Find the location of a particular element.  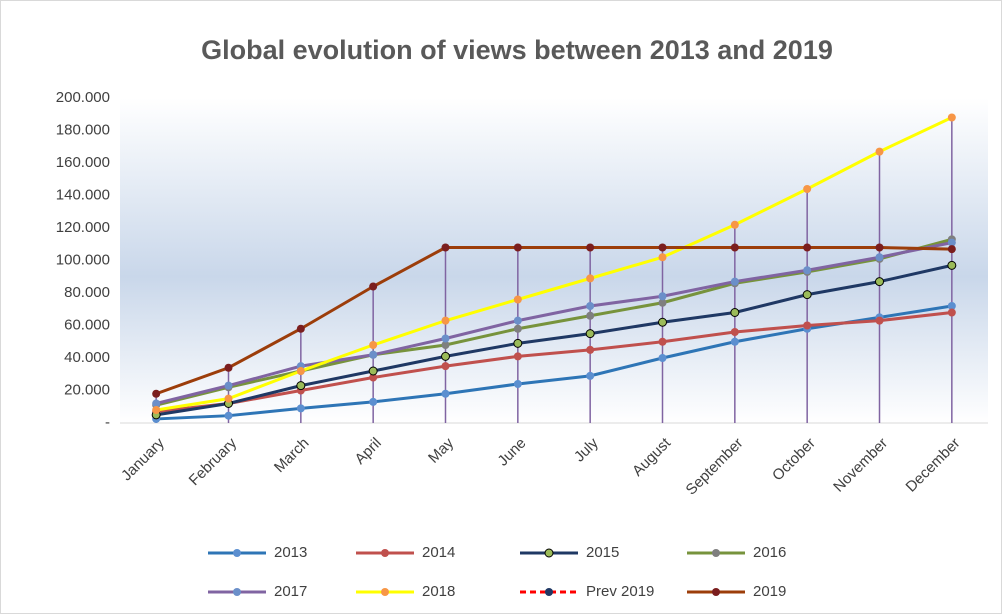

y-tick-label: 160.000 is located at coordinates (83, 162).